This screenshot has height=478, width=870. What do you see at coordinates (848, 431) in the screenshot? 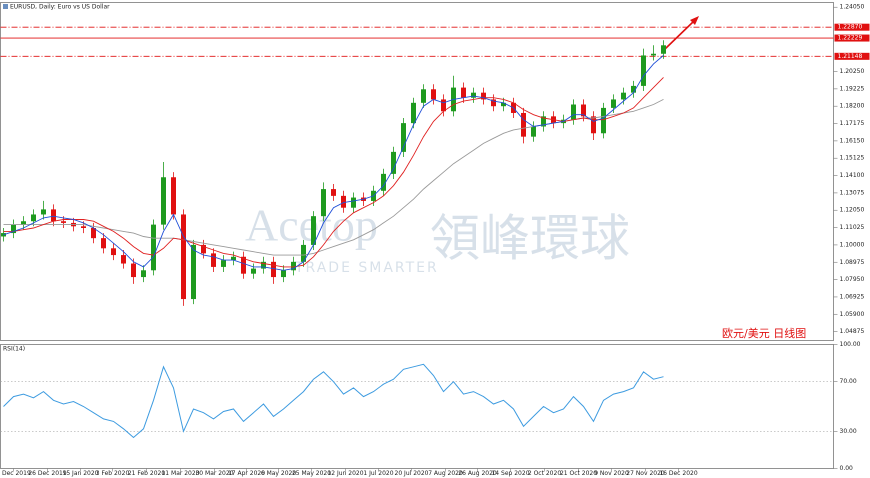
I see `y-tick-label: 30.00` at bounding box center [848, 431].